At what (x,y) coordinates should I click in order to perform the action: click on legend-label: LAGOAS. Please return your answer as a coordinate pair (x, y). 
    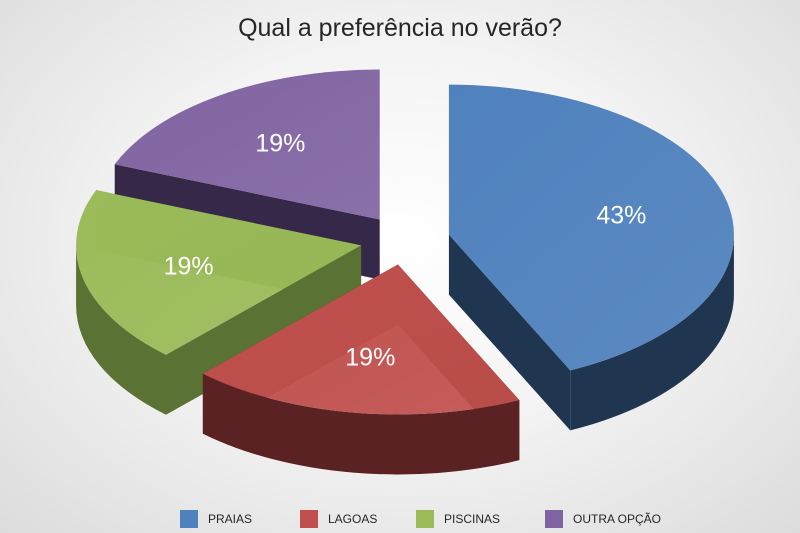
    Looking at the image, I should click on (353, 519).